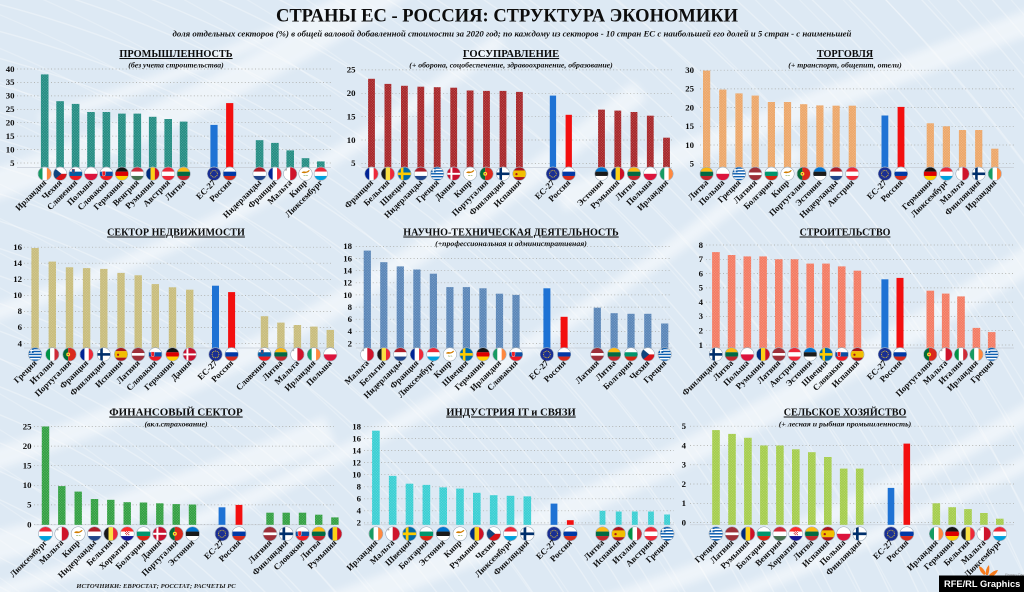  I want to click on svg-text: RFE/RL Graphics, so click(982, 584).